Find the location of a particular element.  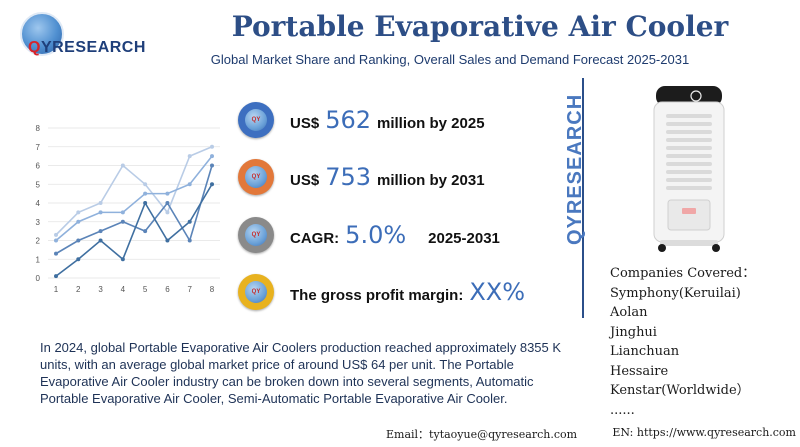

x-tick-label: 4 is located at coordinates (123, 289).